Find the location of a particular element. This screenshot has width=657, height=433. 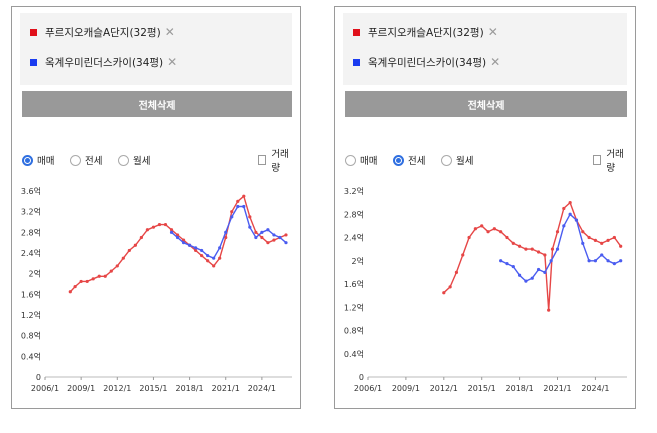

y-tick-label: 0.4억 is located at coordinates (31, 356).